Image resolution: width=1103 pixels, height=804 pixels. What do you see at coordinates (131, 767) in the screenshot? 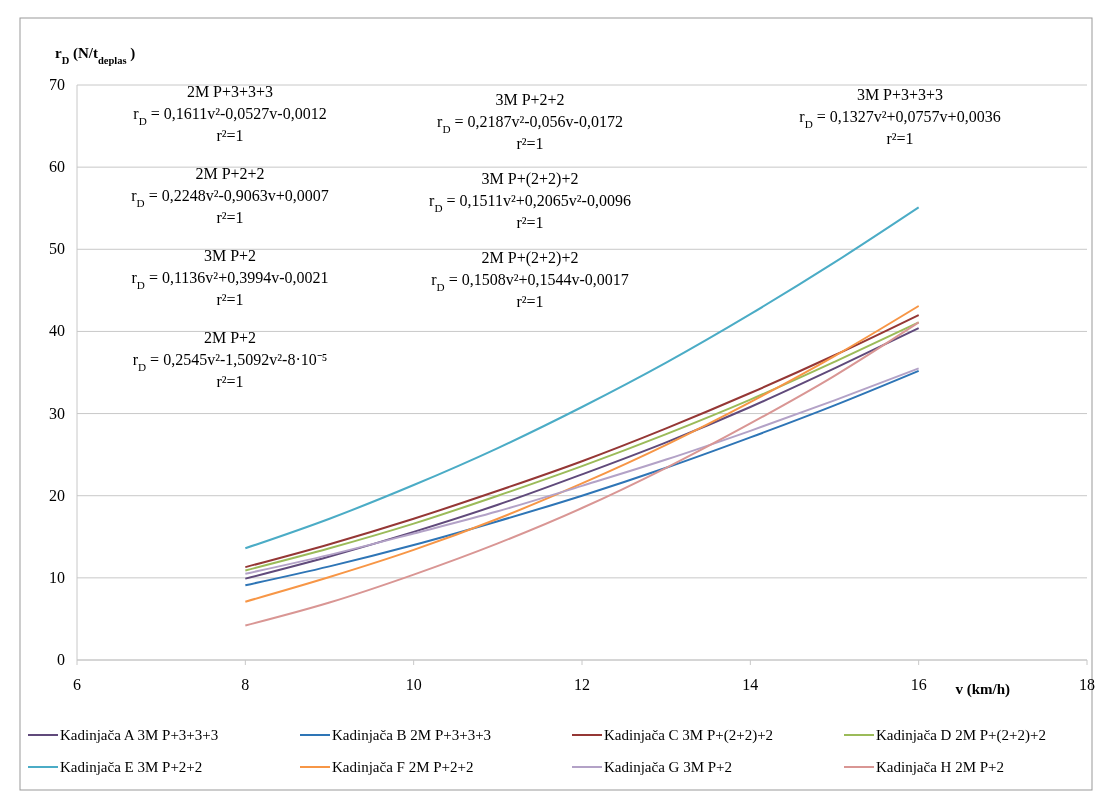
I see `legend-label: Kadinjača E 3M P+2+2` at bounding box center [131, 767].